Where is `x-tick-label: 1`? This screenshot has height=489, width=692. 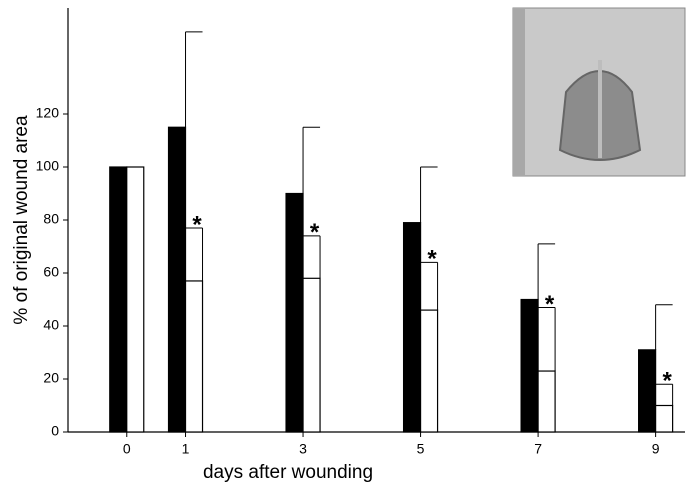 x-tick-label: 1 is located at coordinates (186, 449).